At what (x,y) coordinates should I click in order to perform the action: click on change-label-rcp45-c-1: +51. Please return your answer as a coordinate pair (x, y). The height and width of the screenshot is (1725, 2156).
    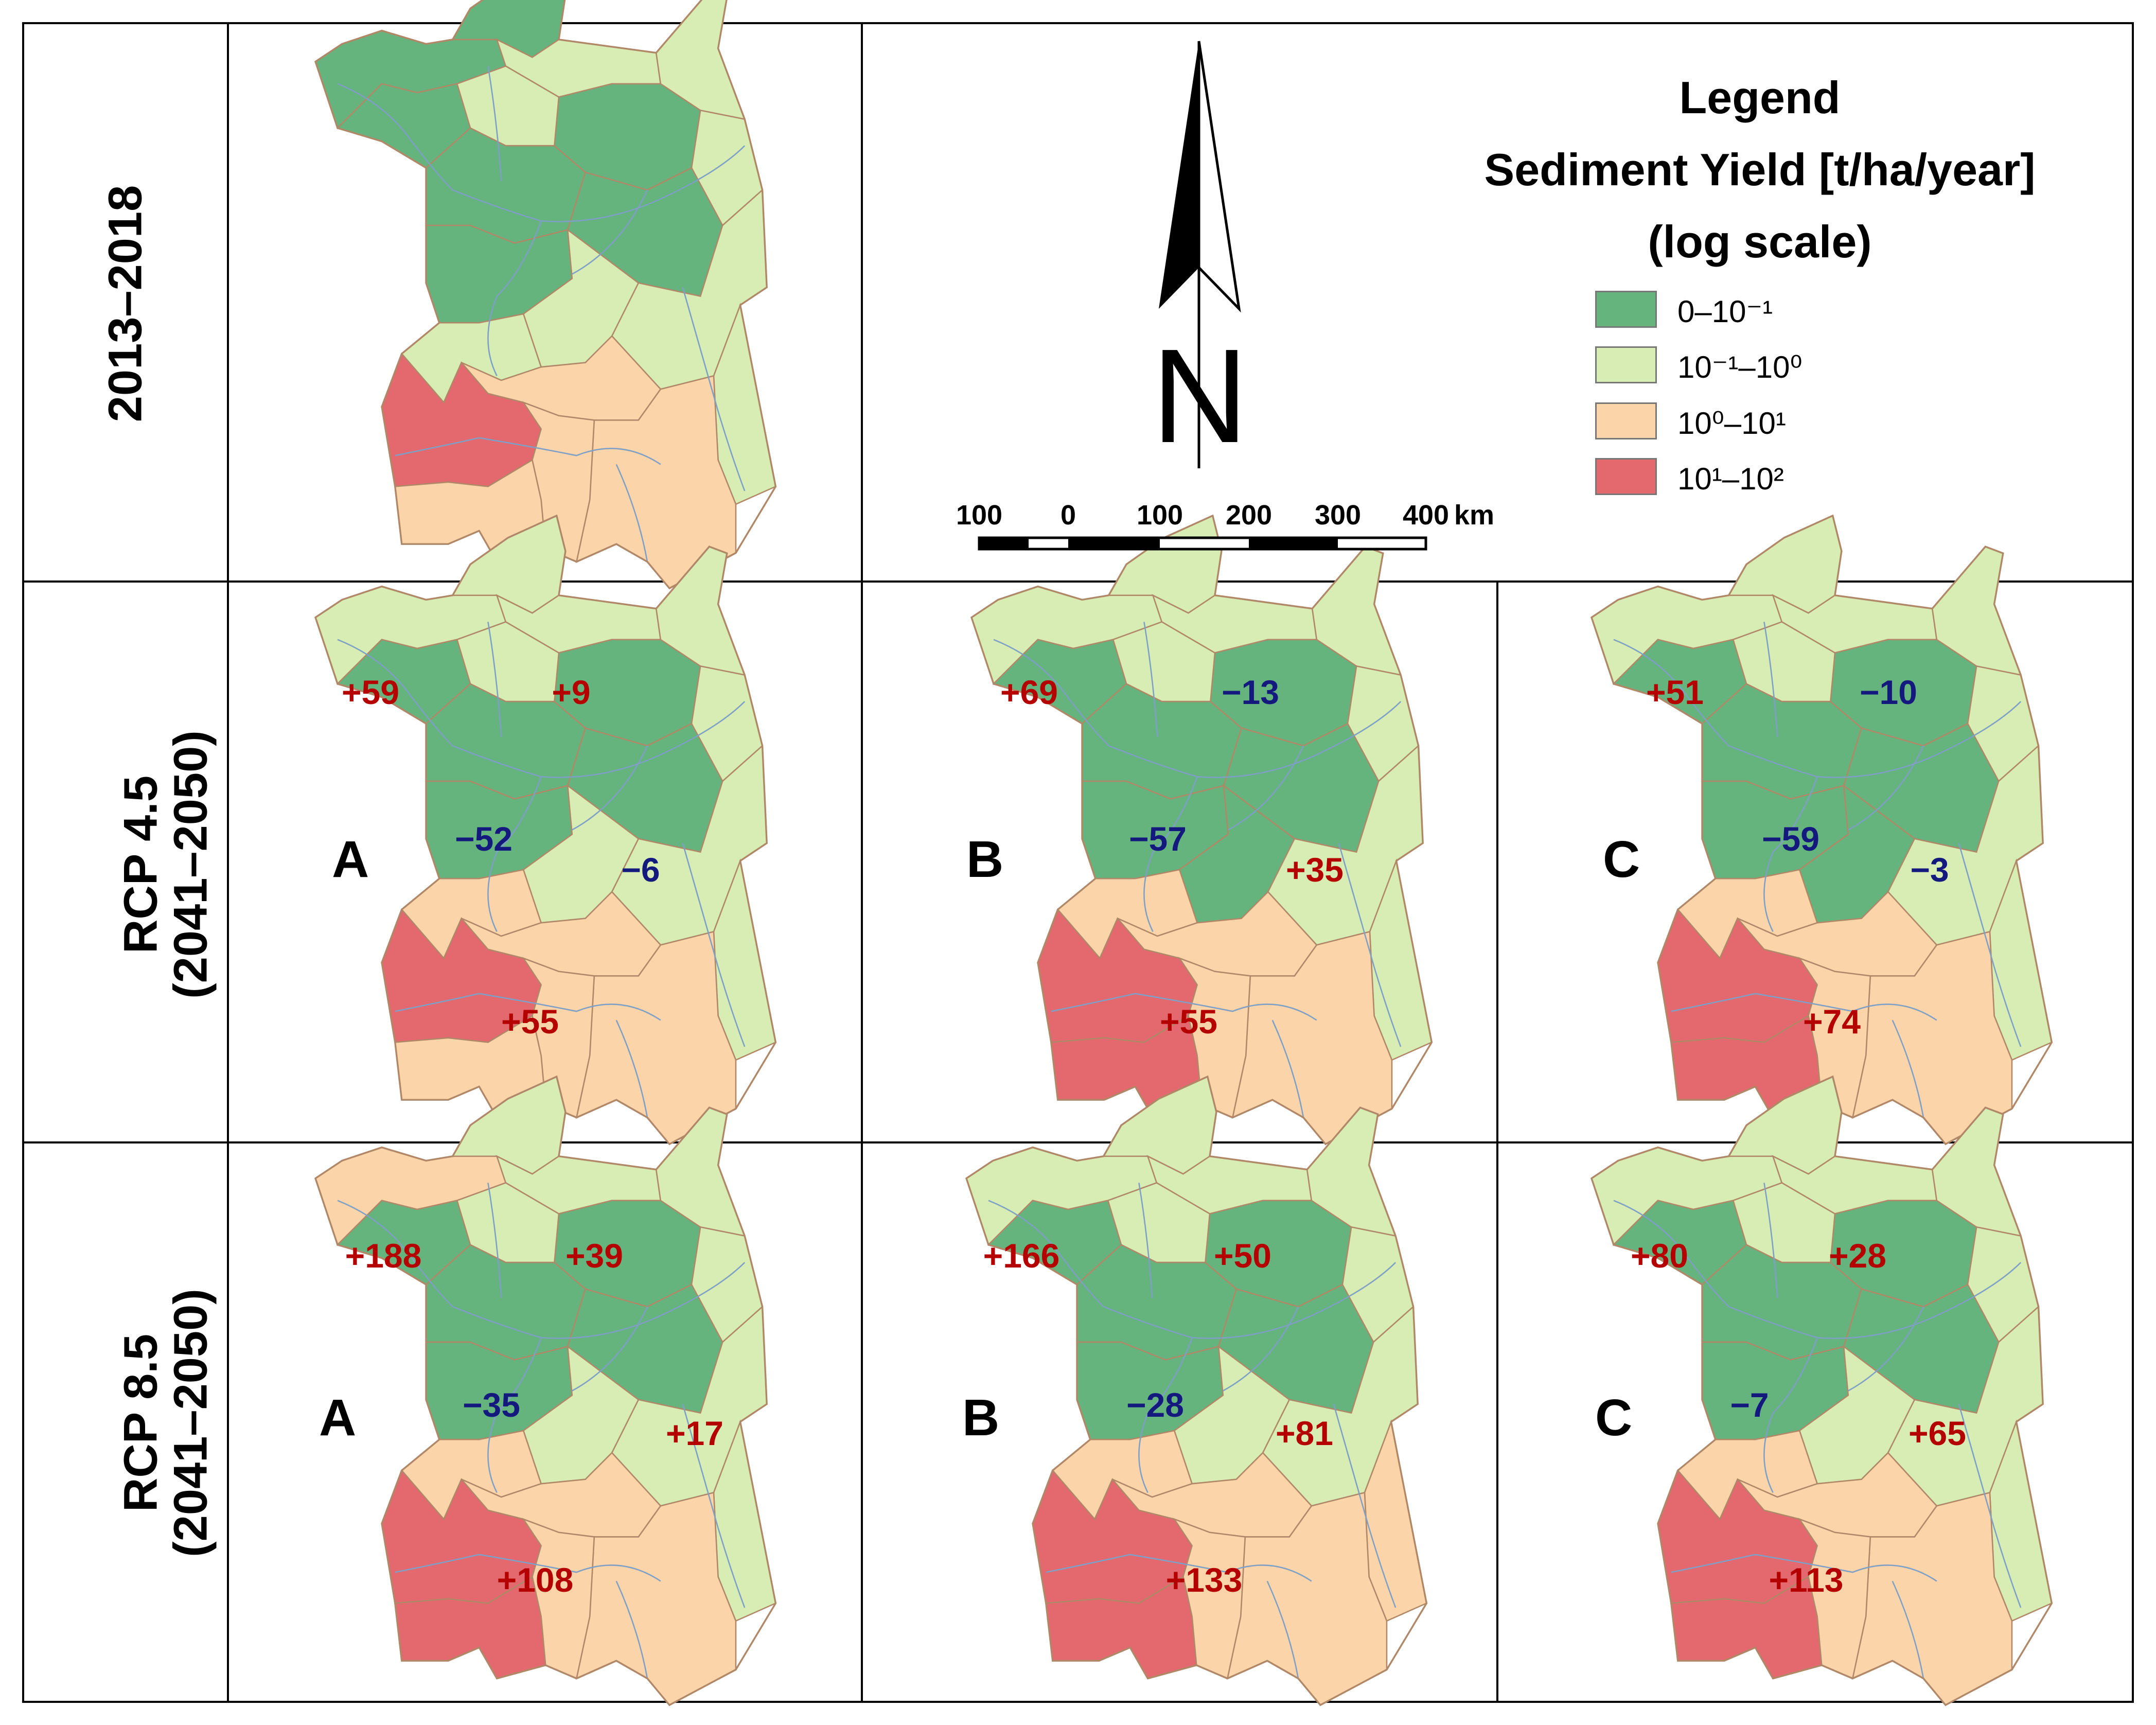
    Looking at the image, I should click on (1675, 692).